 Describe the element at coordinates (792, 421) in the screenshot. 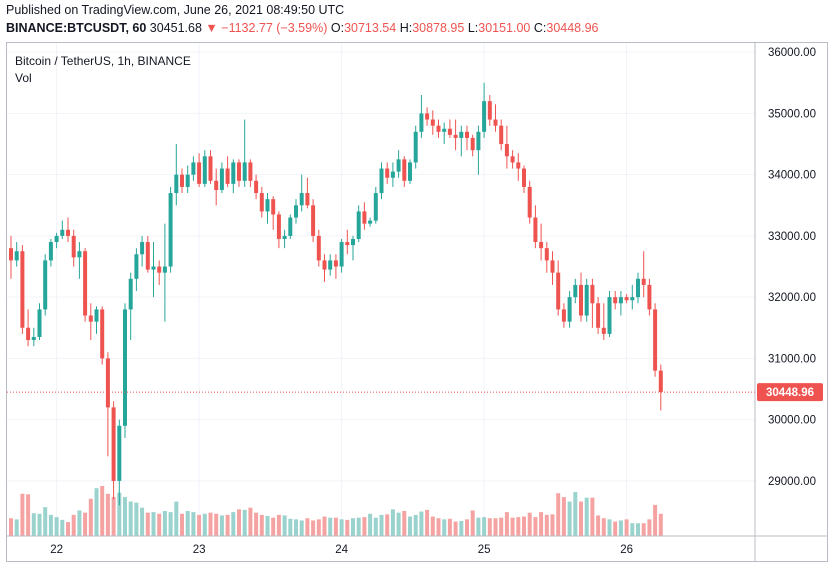

I see `price-tick-label: 30000.00` at that location.